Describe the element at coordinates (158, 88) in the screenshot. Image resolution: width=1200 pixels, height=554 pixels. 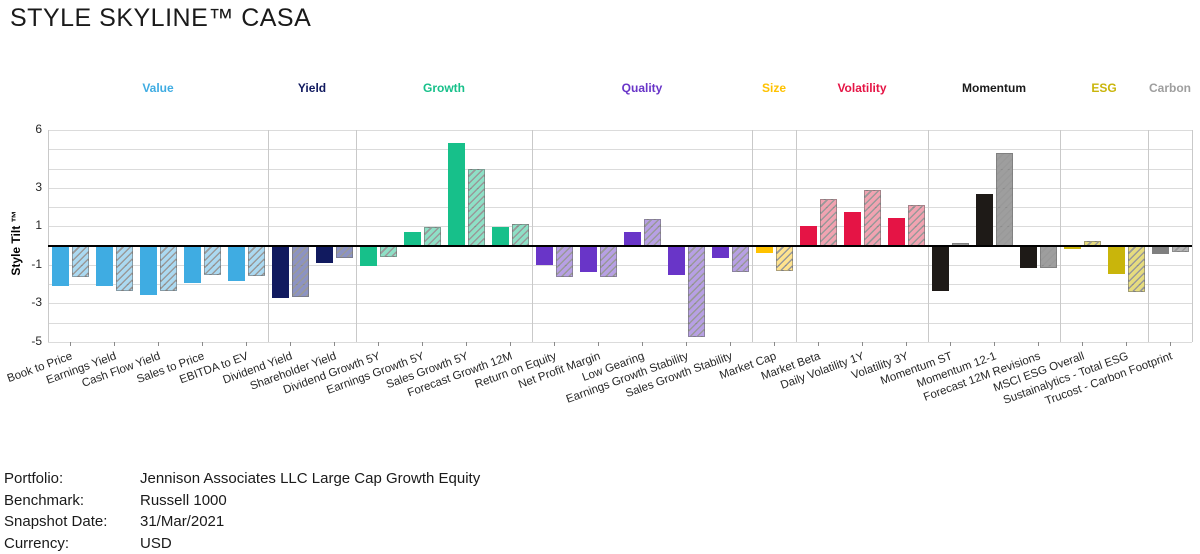
I see `category-header-value: Value` at that location.